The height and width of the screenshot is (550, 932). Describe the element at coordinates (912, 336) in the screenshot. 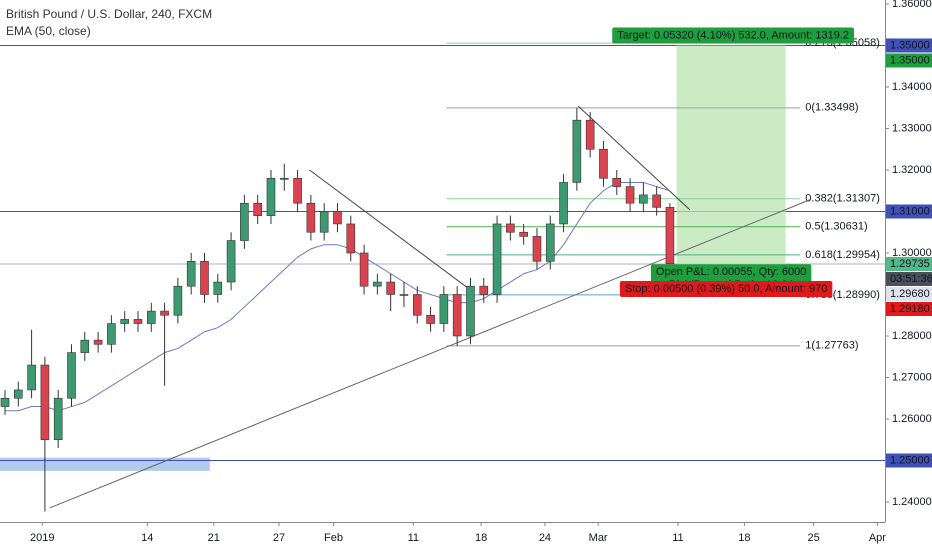

I see `y-tick-label: 1.28000` at that location.